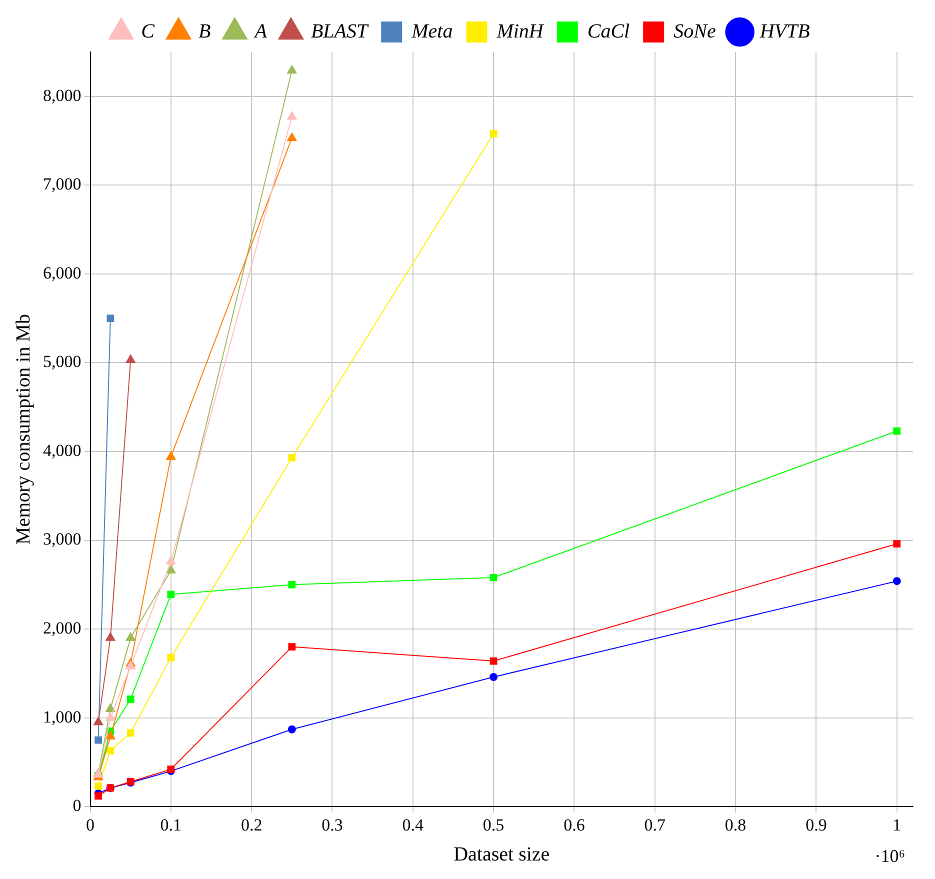 The width and height of the screenshot is (935, 879). What do you see at coordinates (251, 824) in the screenshot?
I see `x-tick-label: 0.2` at bounding box center [251, 824].